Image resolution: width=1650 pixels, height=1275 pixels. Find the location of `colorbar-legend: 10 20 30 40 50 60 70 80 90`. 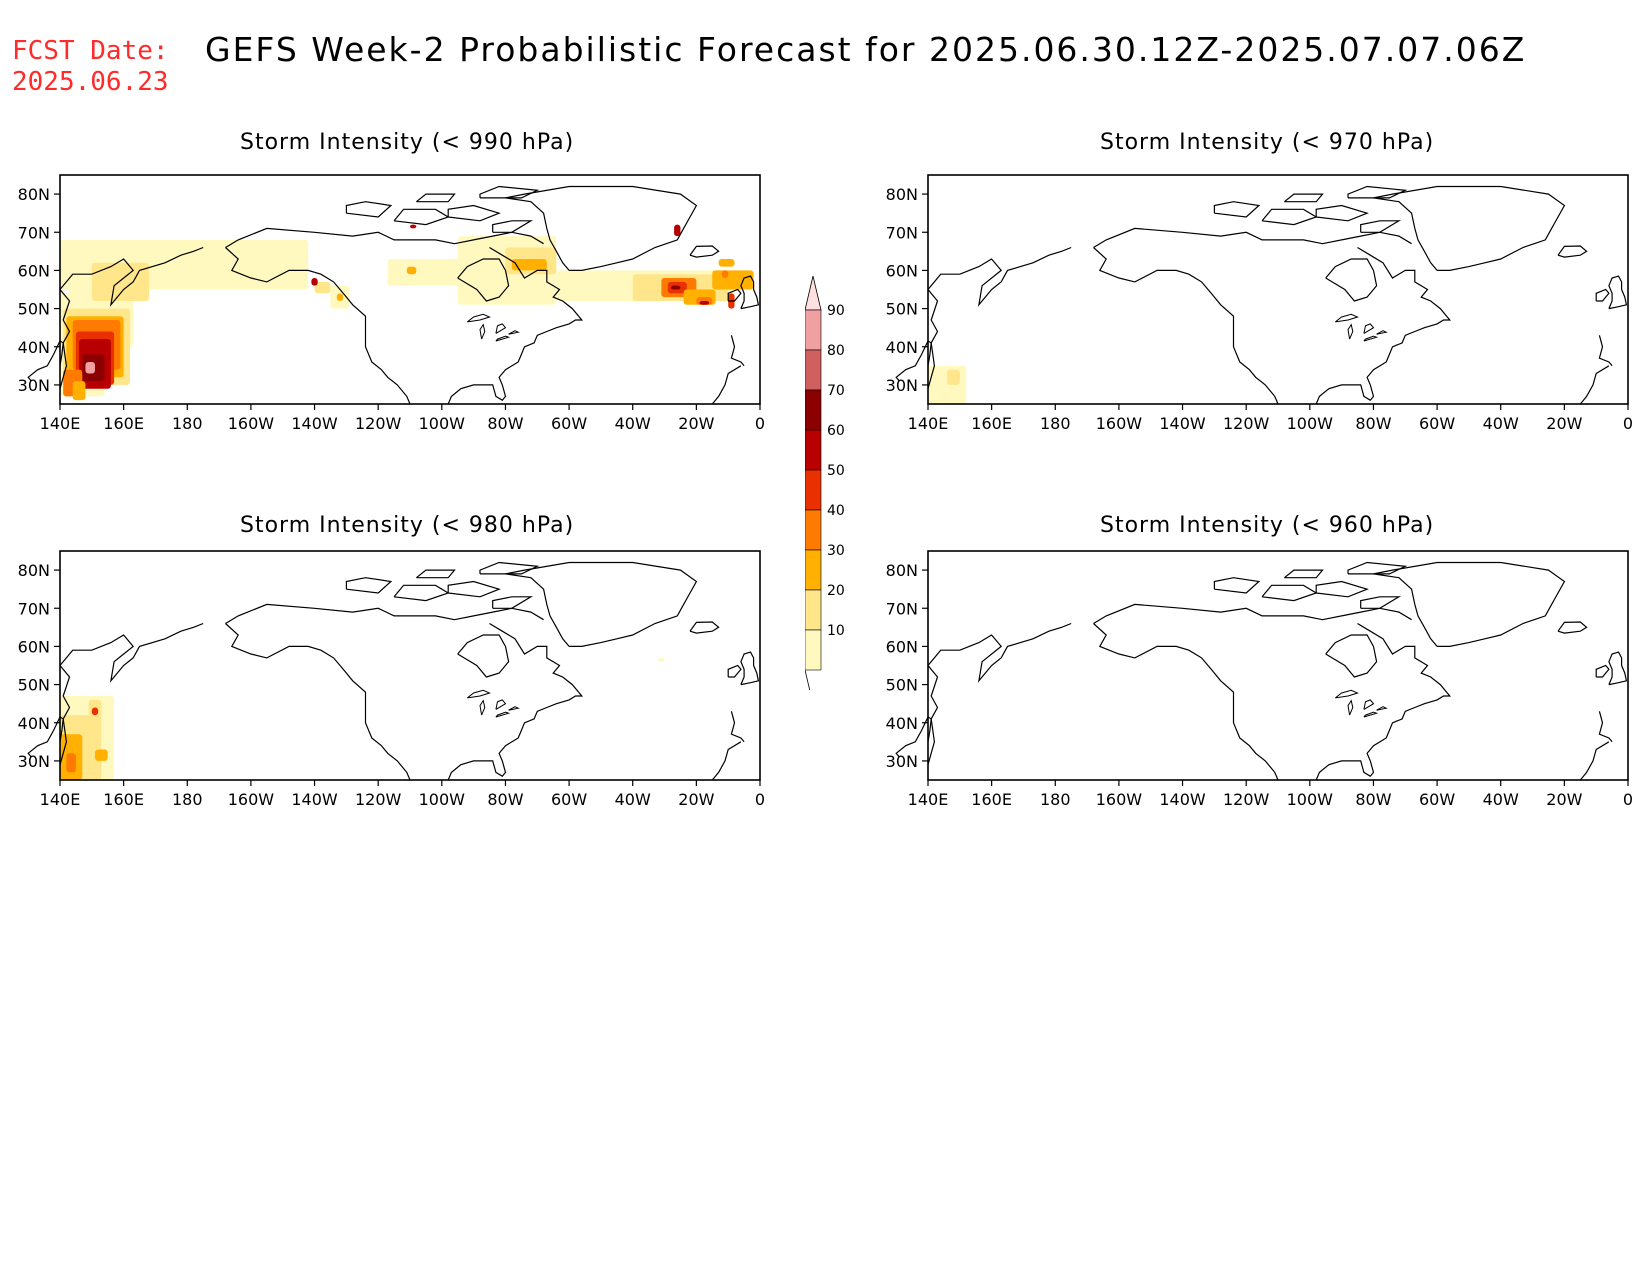

colorbar-legend: 10 20 30 40 50 60 70 80 90 is located at coordinates (825, 482).